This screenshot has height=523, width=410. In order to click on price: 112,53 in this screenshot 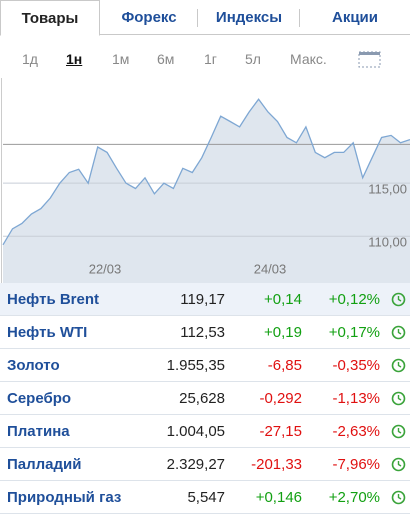, I will do `click(202, 332)`.